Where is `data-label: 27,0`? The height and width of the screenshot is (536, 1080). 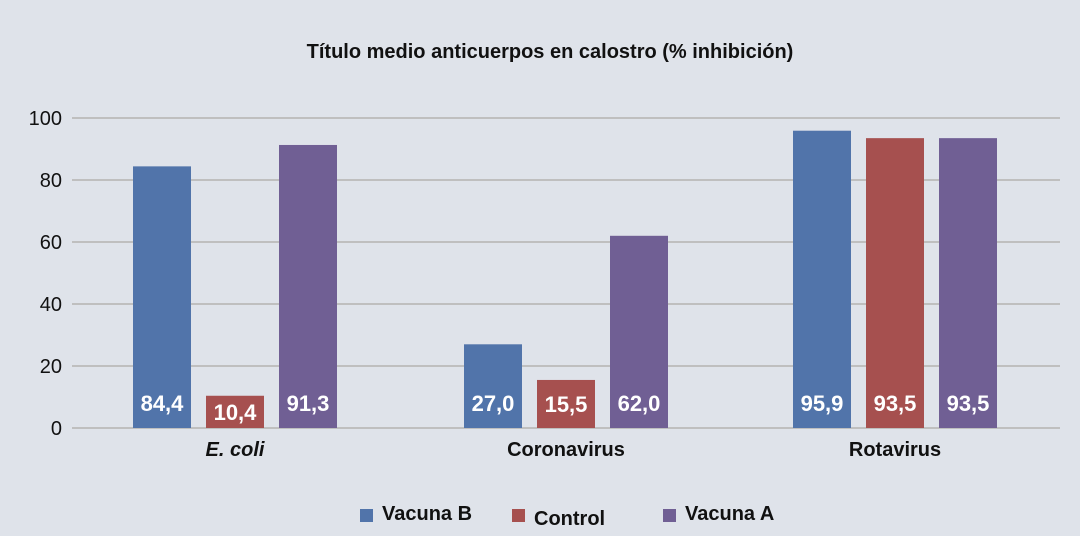 data-label: 27,0 is located at coordinates (493, 403).